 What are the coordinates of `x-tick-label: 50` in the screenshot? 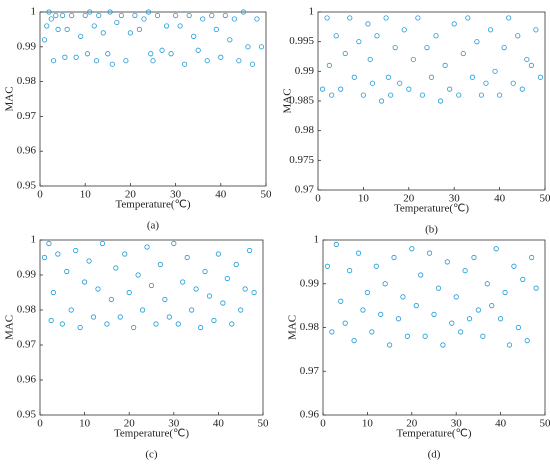 It's located at (267, 195).